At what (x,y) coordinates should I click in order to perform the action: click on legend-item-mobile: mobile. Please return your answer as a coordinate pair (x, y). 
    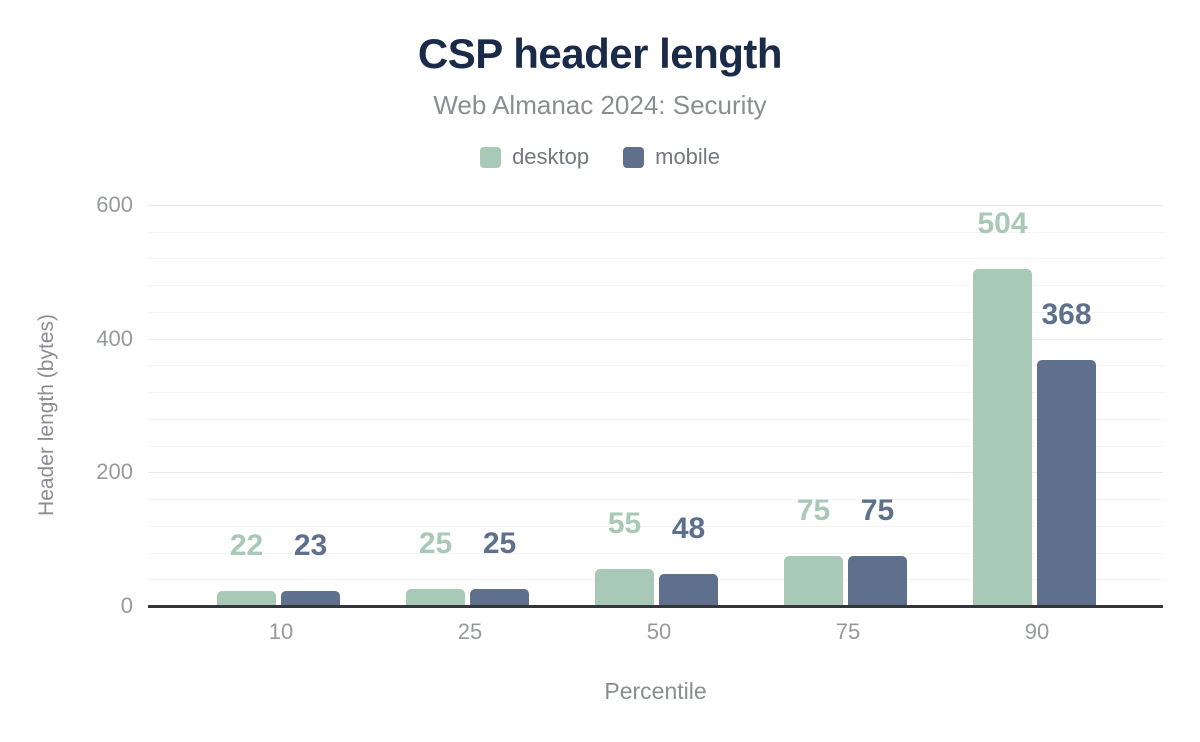
    Looking at the image, I should click on (671, 157).